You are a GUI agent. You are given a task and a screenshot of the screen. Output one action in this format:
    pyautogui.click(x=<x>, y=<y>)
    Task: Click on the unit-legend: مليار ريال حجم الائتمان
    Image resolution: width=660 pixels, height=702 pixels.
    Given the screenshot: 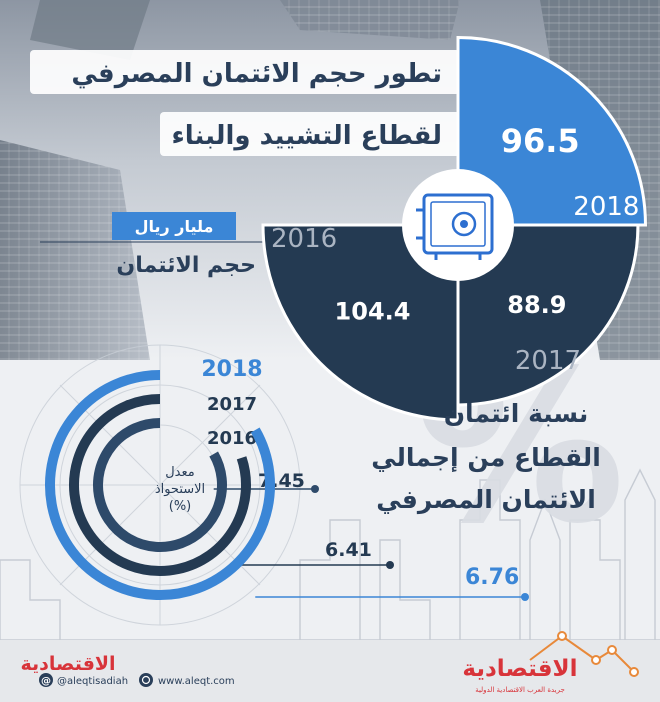 What is the action you would take?
    pyautogui.click(x=170, y=245)
    